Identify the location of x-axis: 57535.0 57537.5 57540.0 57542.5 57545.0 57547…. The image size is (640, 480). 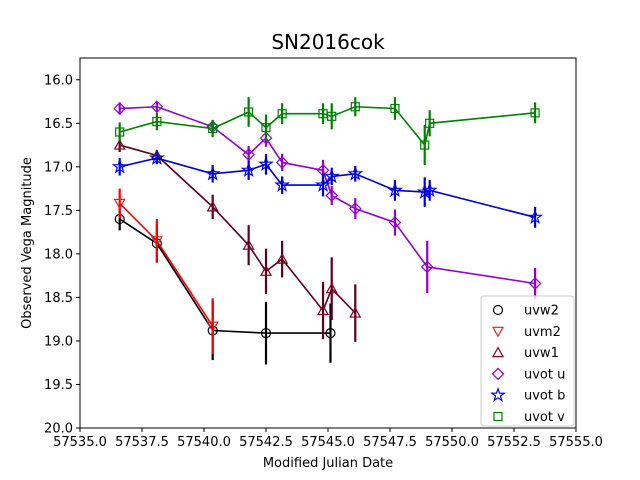
(328, 439).